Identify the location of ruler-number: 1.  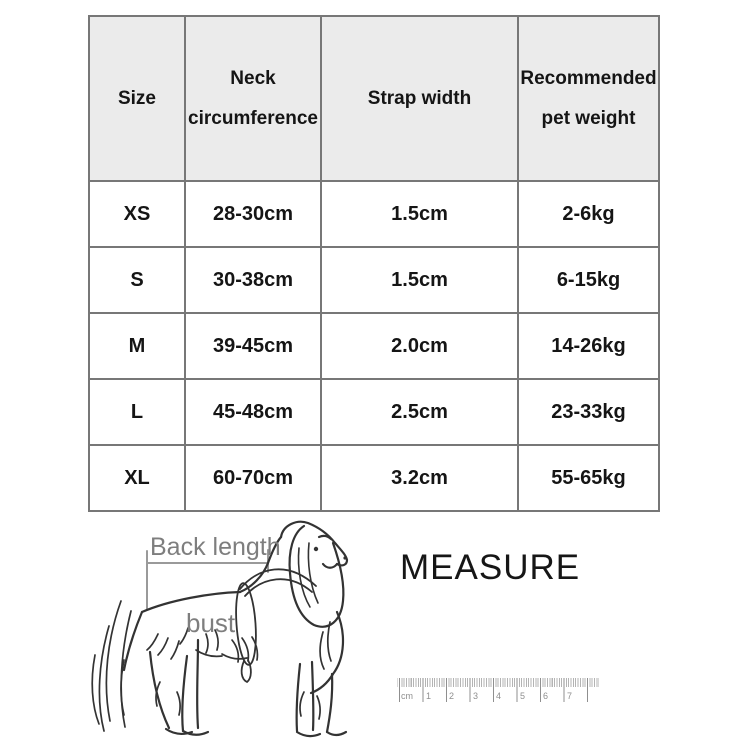
(429, 696).